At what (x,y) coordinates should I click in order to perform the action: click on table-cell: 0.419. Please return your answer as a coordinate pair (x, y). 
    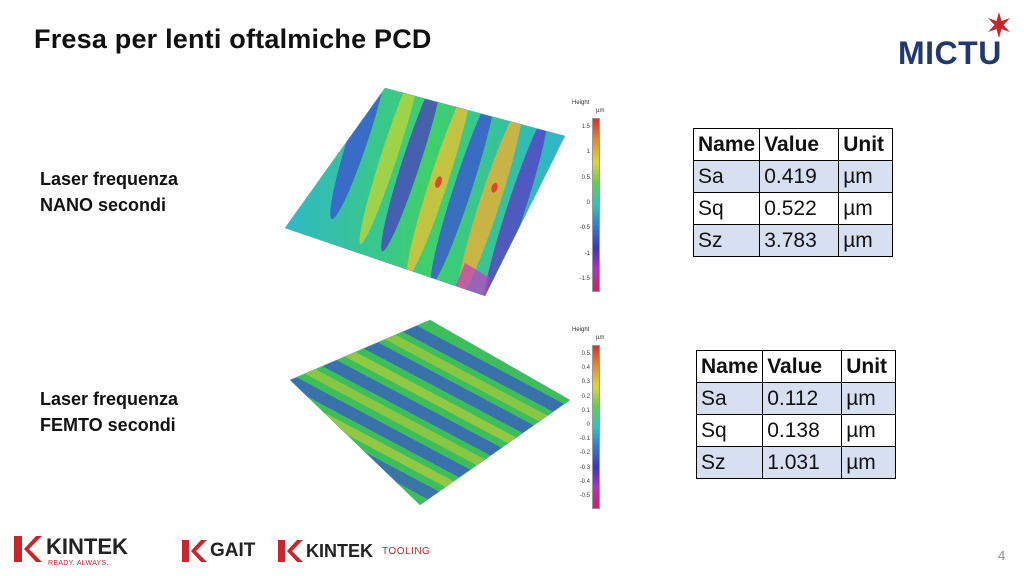
    Looking at the image, I should click on (799, 176).